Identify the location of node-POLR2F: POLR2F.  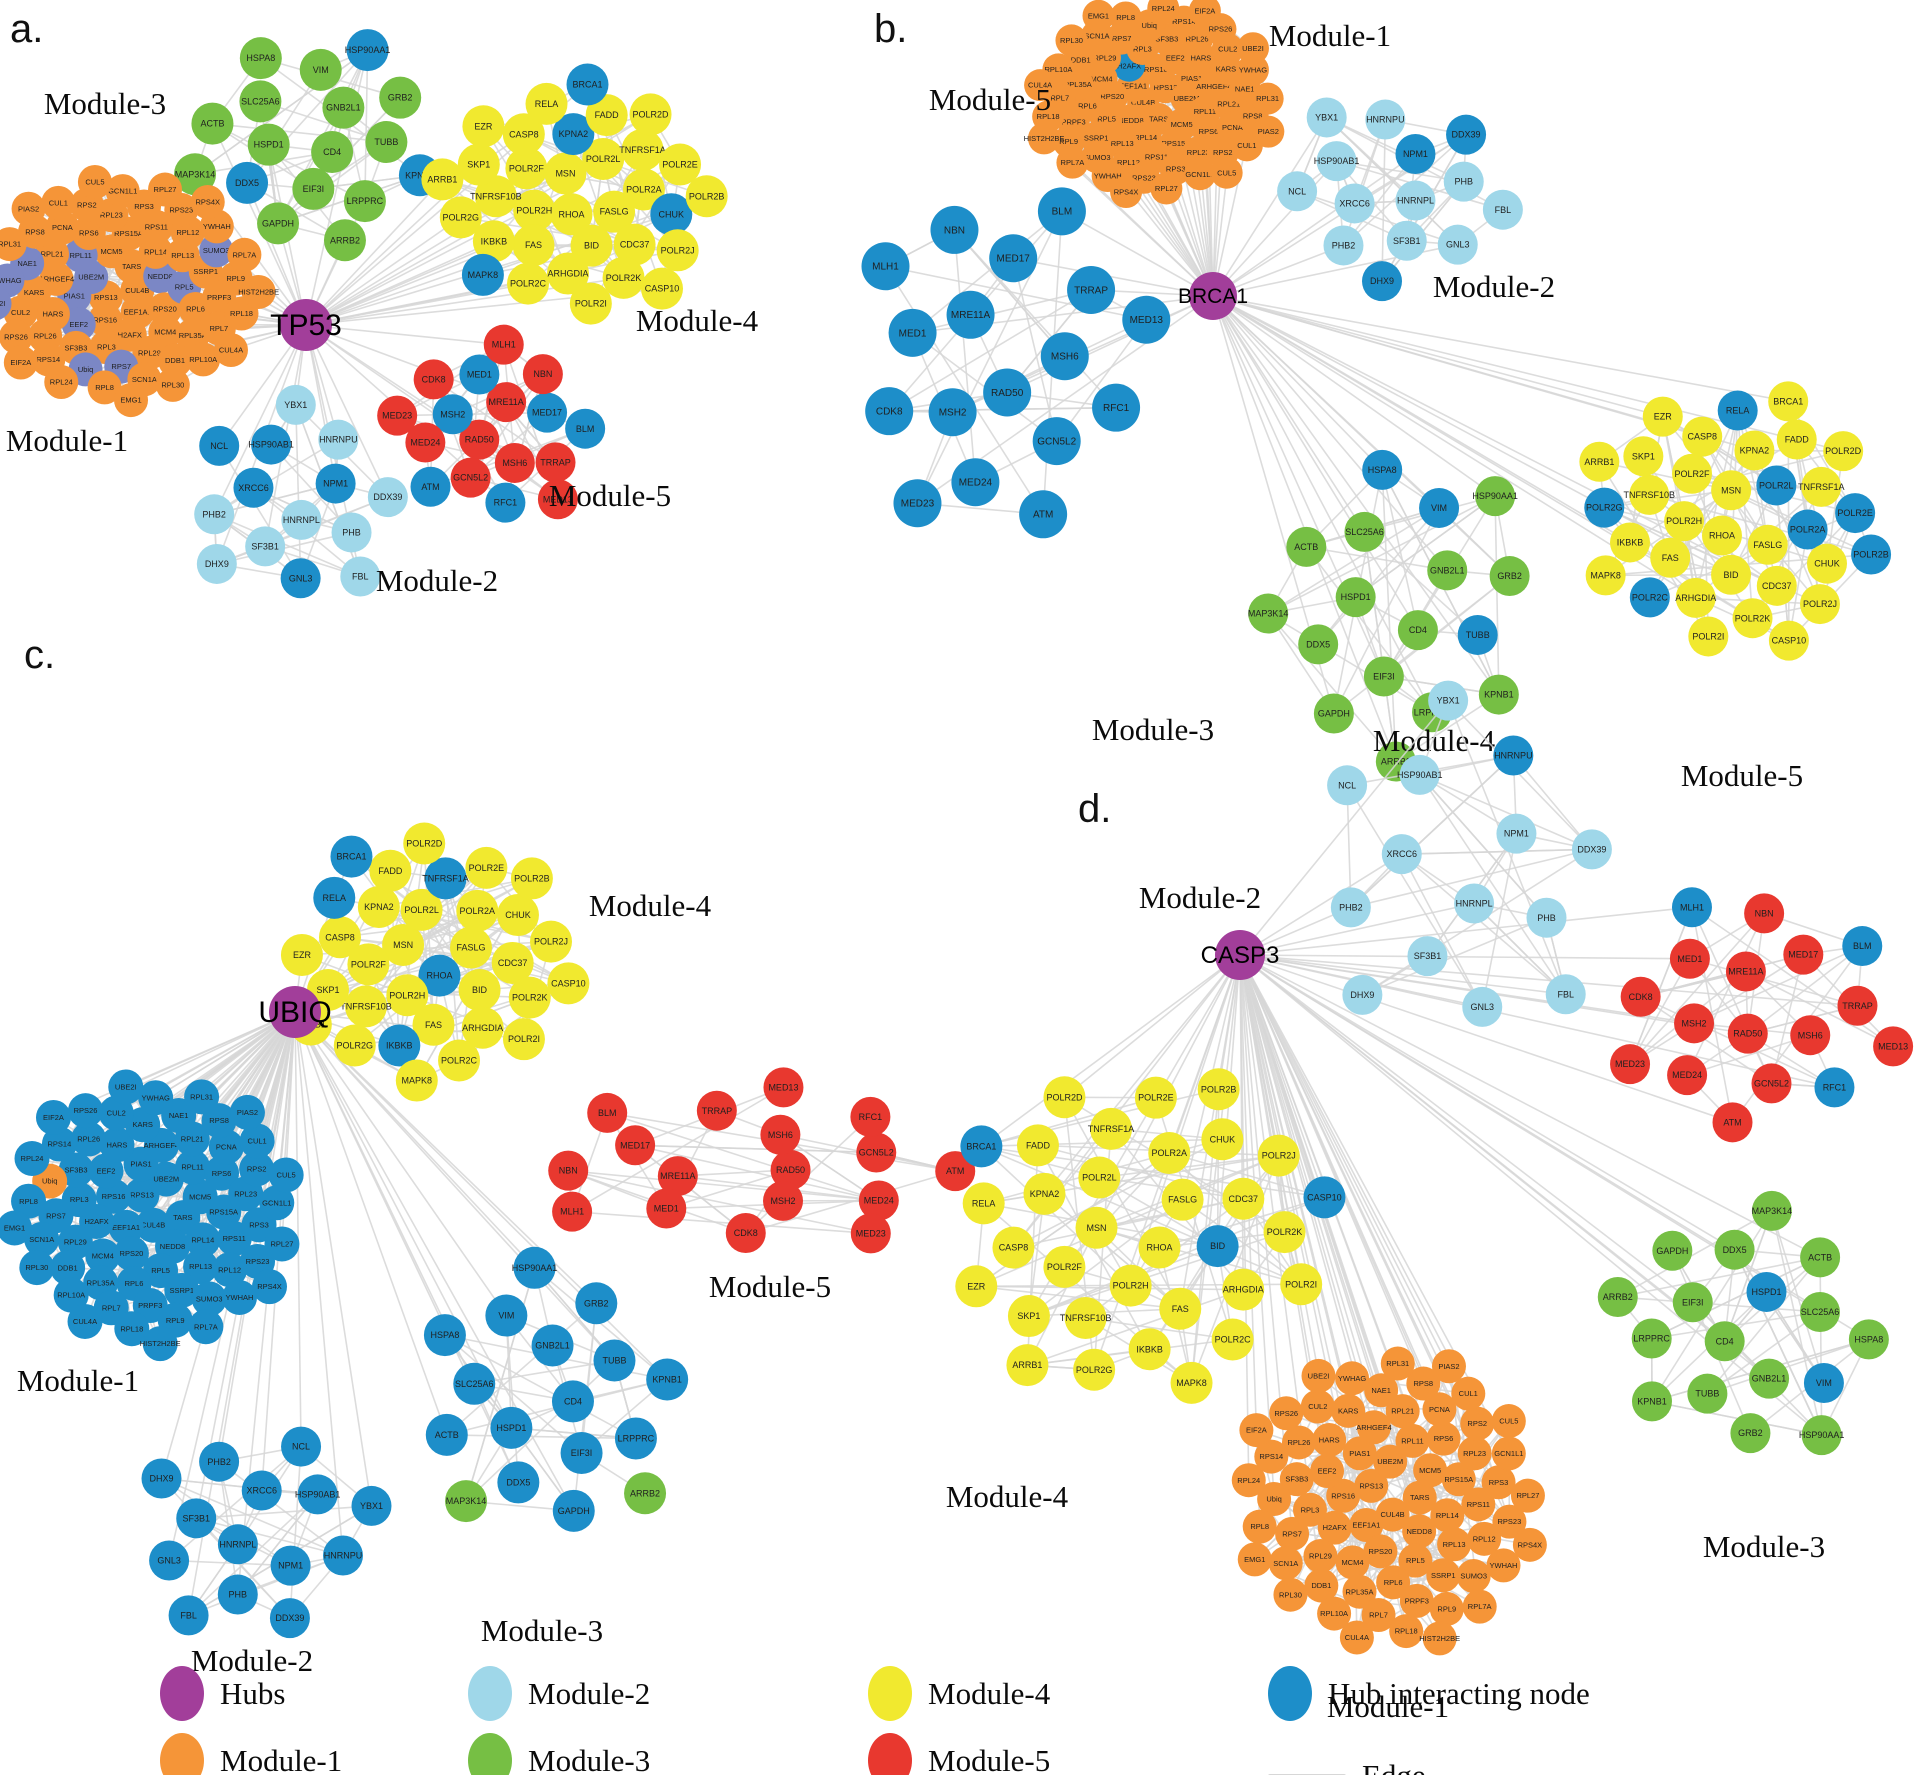
(1064, 1266).